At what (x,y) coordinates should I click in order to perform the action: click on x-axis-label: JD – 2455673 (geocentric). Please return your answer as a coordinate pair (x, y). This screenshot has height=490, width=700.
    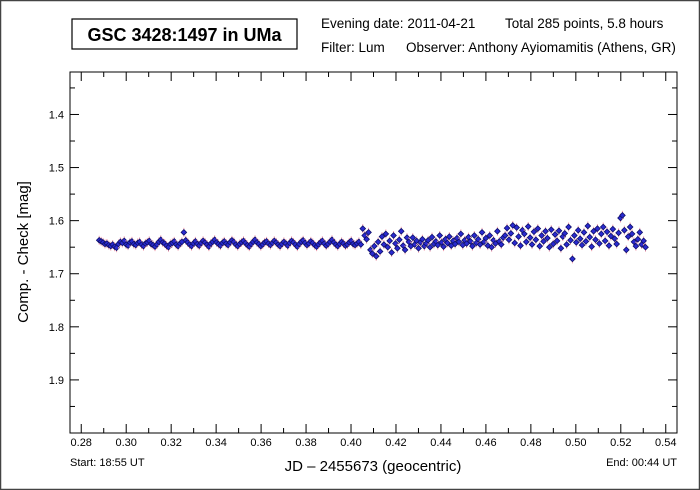
    Looking at the image, I should click on (373, 466).